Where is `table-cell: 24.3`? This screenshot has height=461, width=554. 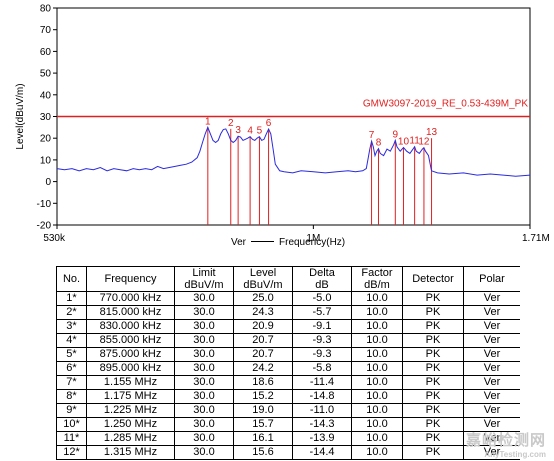 table-cell: 24.3 is located at coordinates (263, 312).